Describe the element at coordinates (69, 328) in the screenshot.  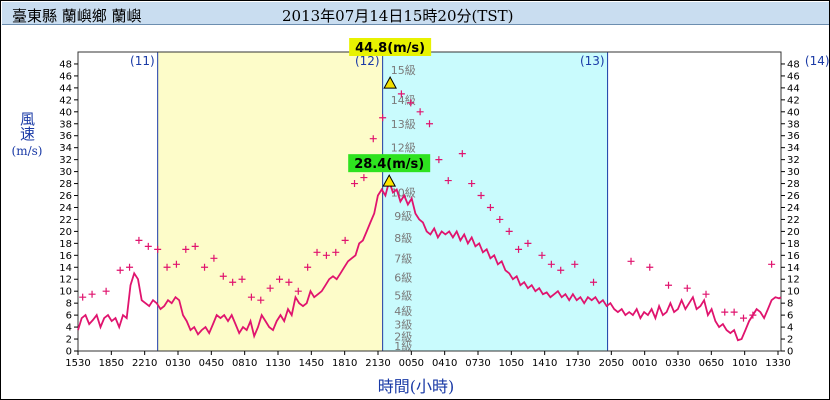
I see `y-tick-label-left: 4` at that location.